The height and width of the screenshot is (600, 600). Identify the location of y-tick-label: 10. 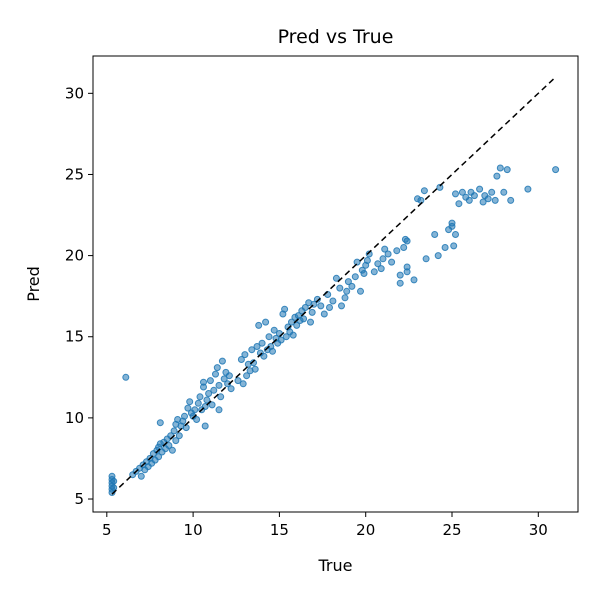
(74, 418).